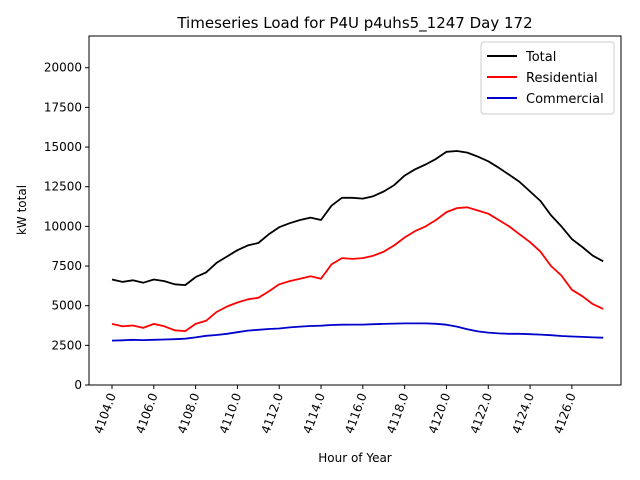  Describe the element at coordinates (523, 413) in the screenshot. I see `x-tick-label: 4124.0` at that location.